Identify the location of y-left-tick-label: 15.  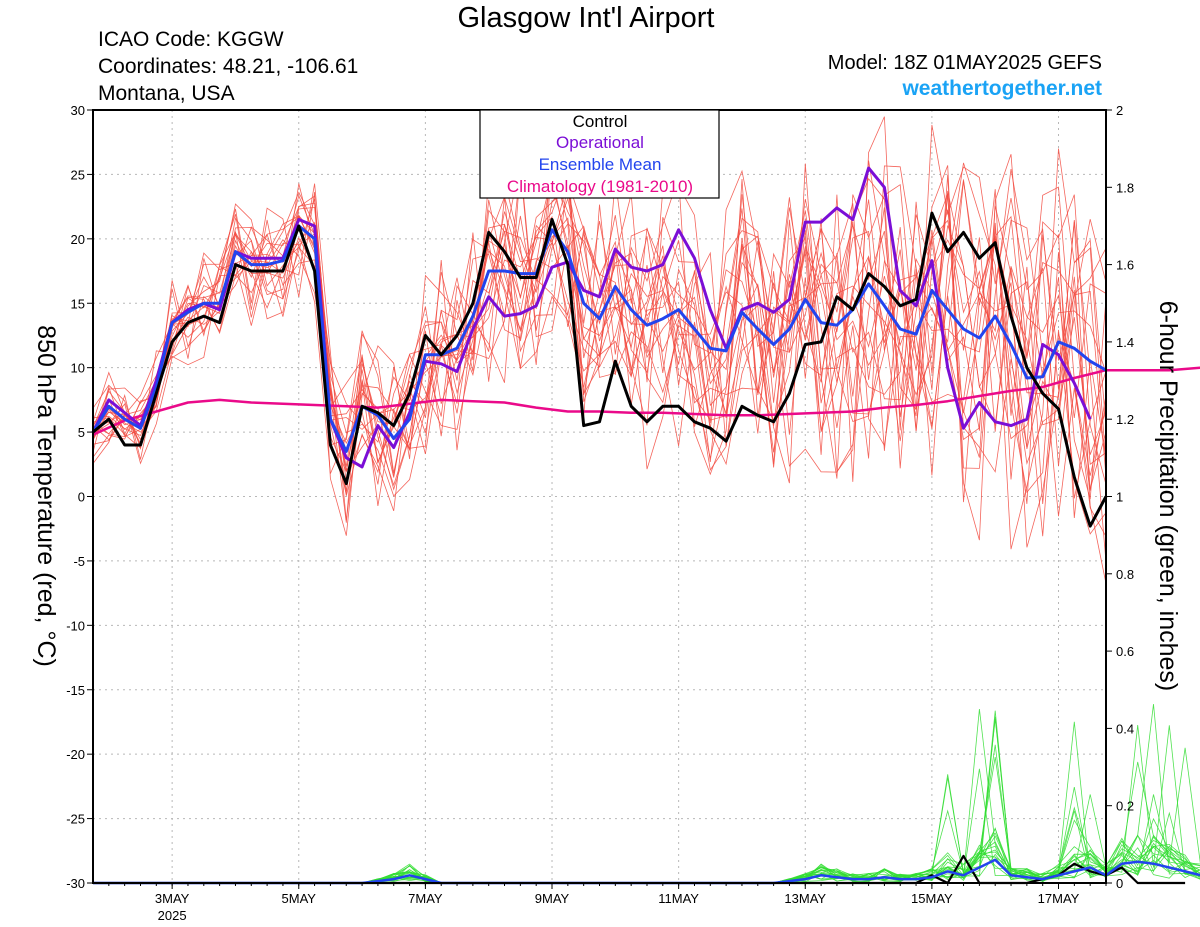
(78, 303).